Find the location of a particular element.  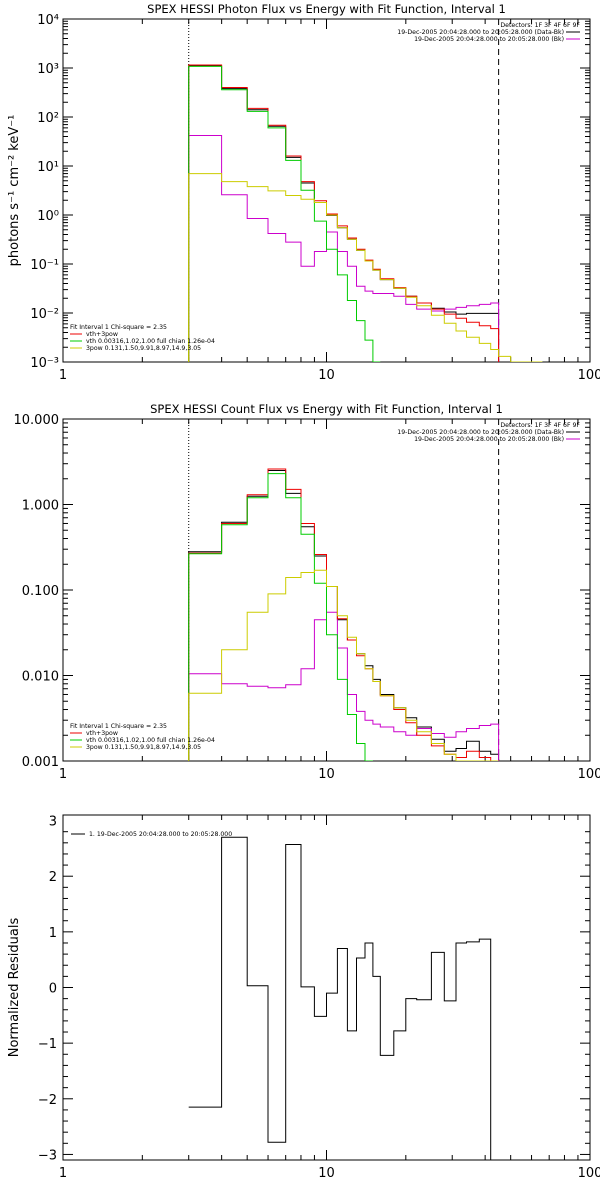

y-tick-label: 3 is located at coordinates (53, 822).